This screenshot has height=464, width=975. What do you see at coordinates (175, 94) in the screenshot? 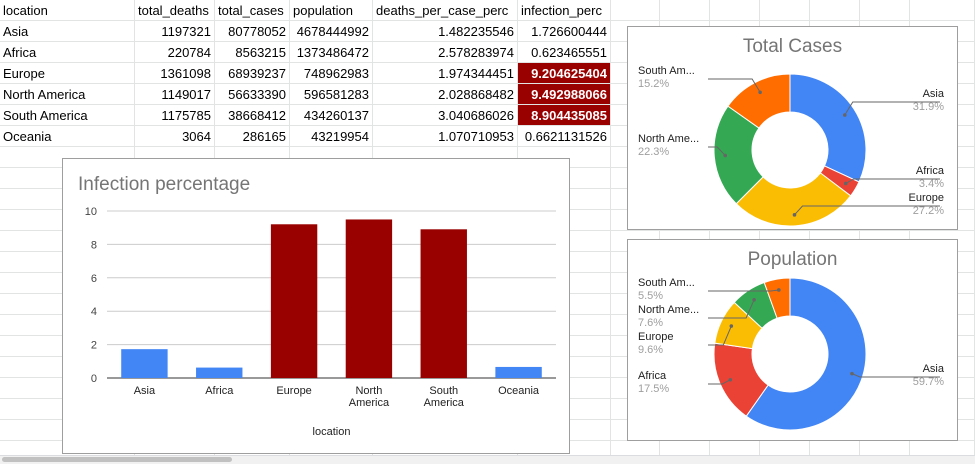
I see `value-cell: 1149017` at bounding box center [175, 94].